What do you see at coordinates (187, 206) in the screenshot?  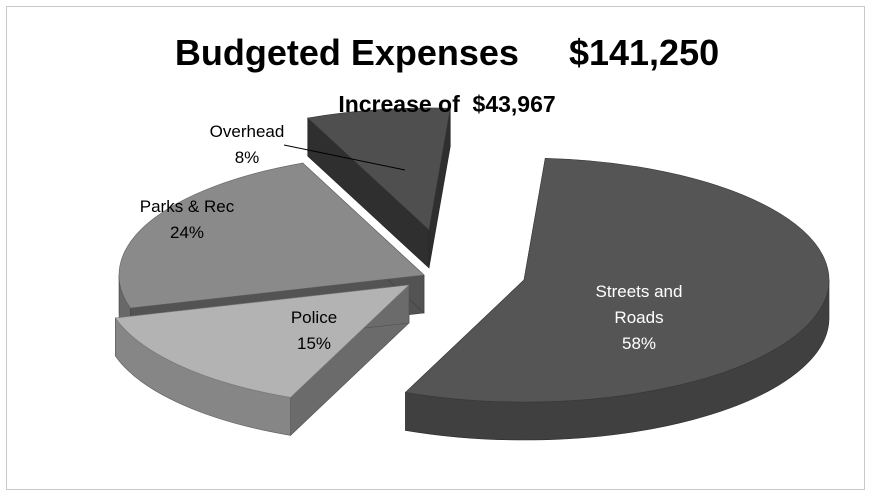 I see `category-label: Parks & Rec` at bounding box center [187, 206].